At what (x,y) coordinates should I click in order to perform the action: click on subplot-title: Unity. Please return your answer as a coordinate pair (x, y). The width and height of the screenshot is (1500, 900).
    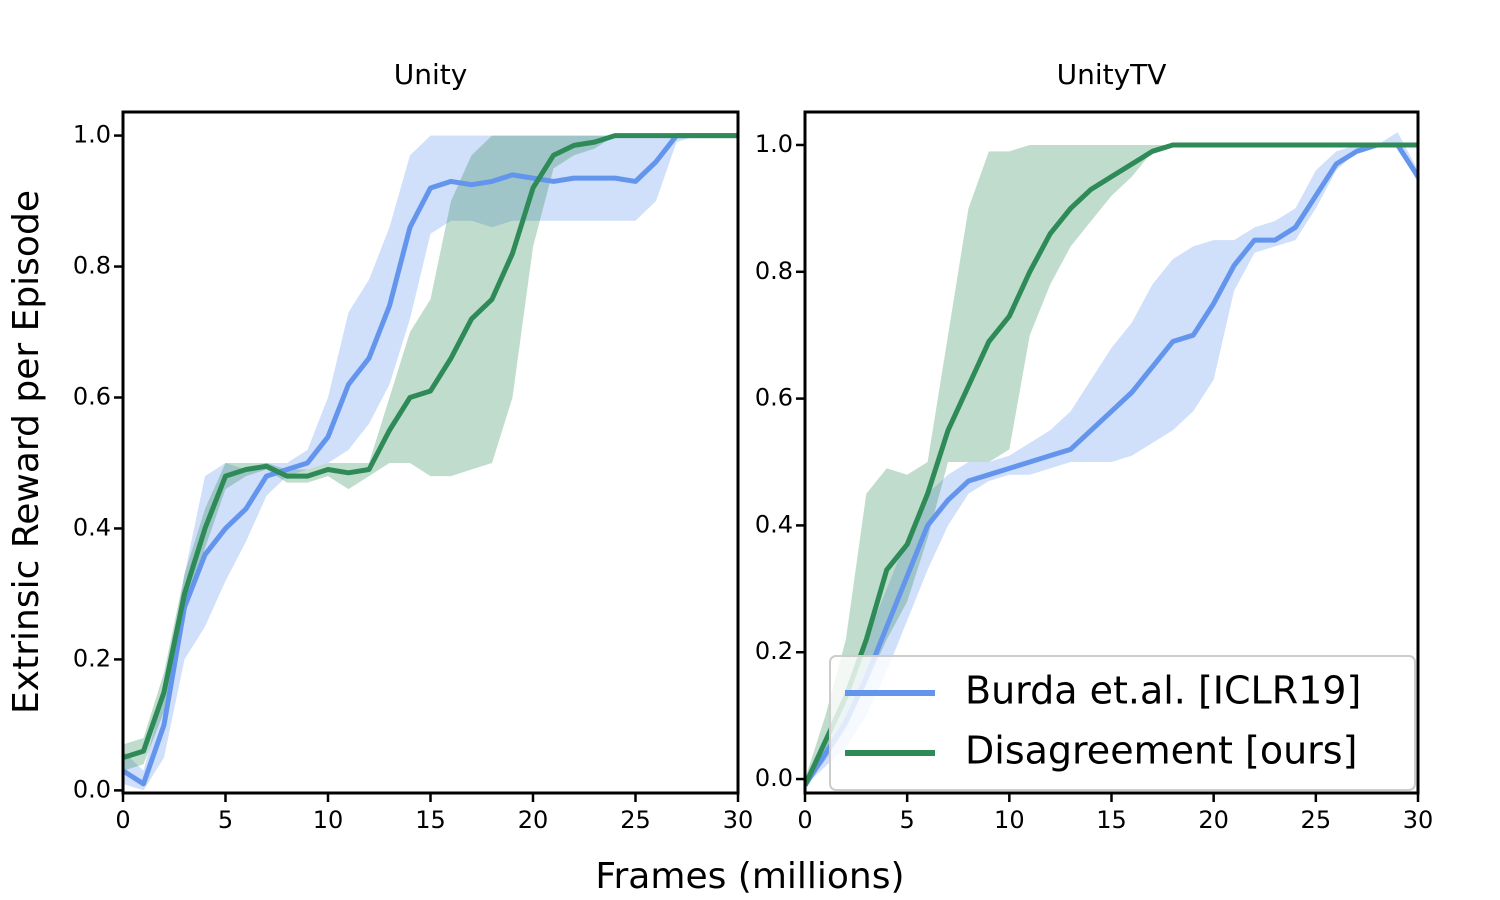
    Looking at the image, I should click on (431, 74).